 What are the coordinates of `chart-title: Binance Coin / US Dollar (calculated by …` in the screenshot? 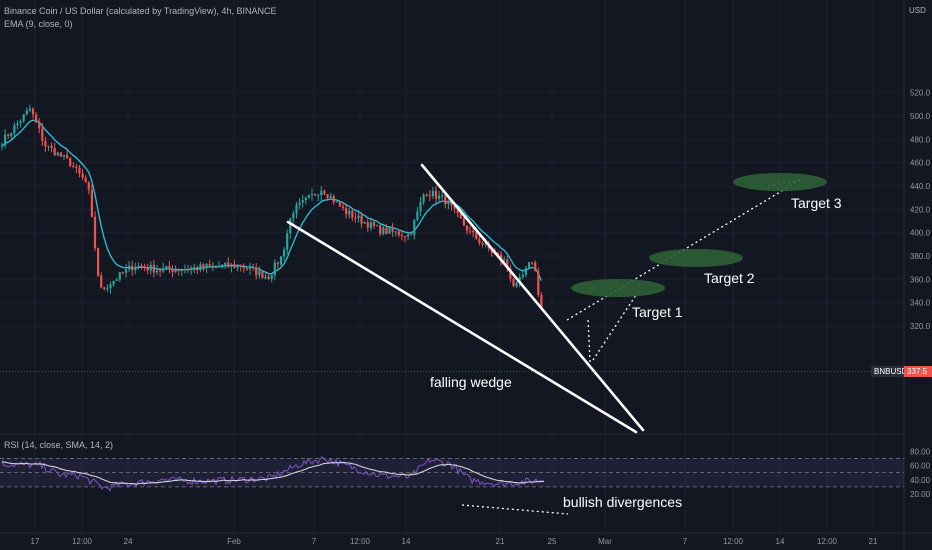 It's located at (140, 11).